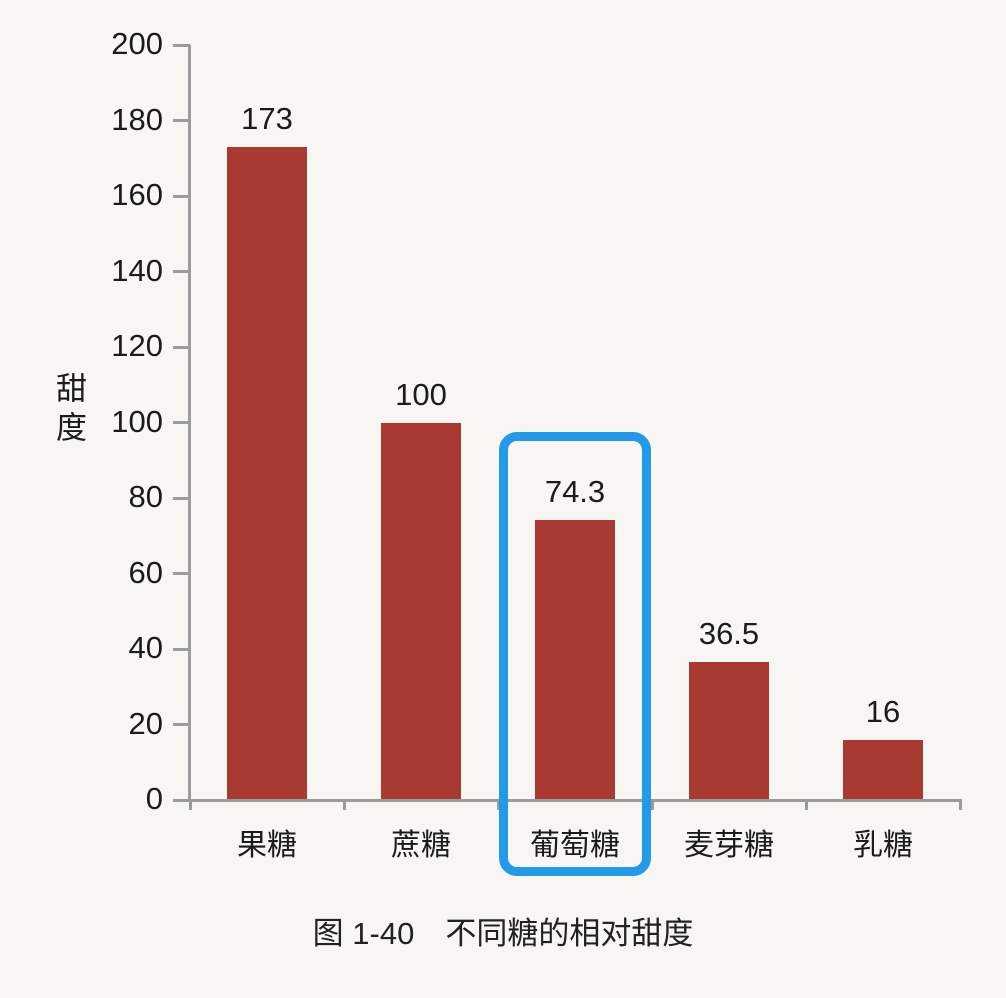 This screenshot has height=998, width=1006. I want to click on y-tick-label: 100, so click(137, 421).